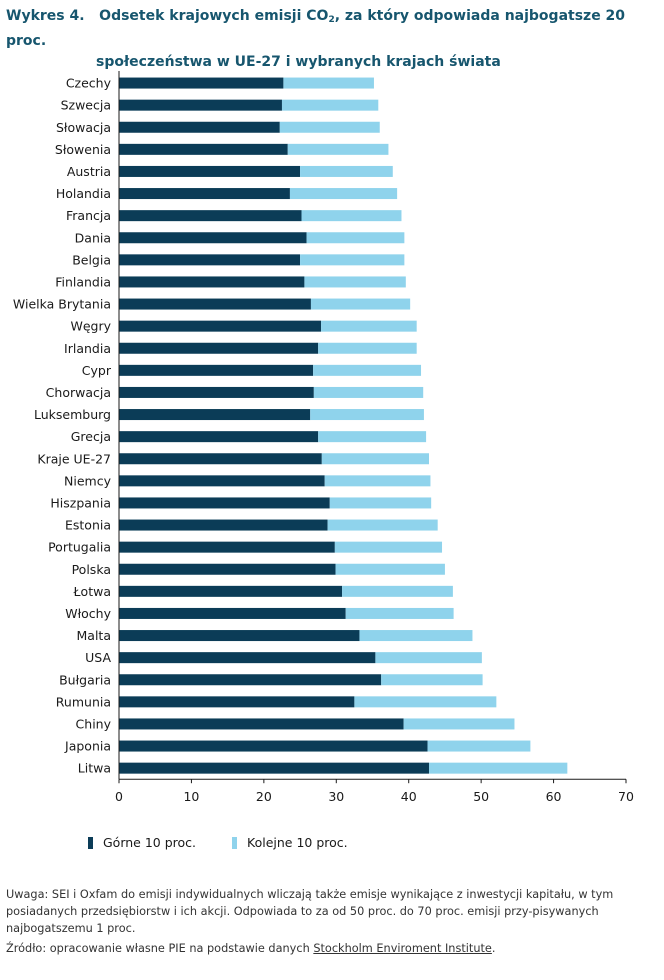  Describe the element at coordinates (93, 237) in the screenshot. I see `category-label: Dania` at that location.